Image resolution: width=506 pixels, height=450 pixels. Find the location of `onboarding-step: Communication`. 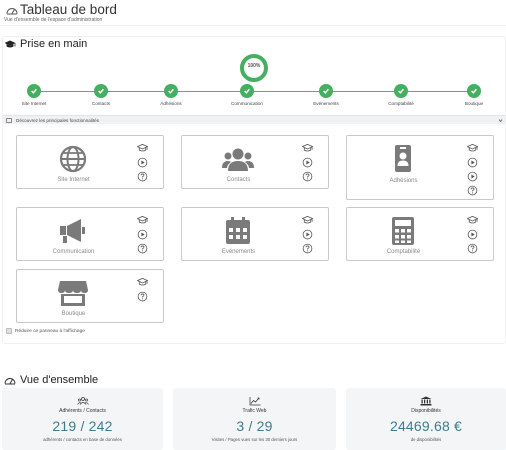

onboarding-step: Communication is located at coordinates (247, 95).